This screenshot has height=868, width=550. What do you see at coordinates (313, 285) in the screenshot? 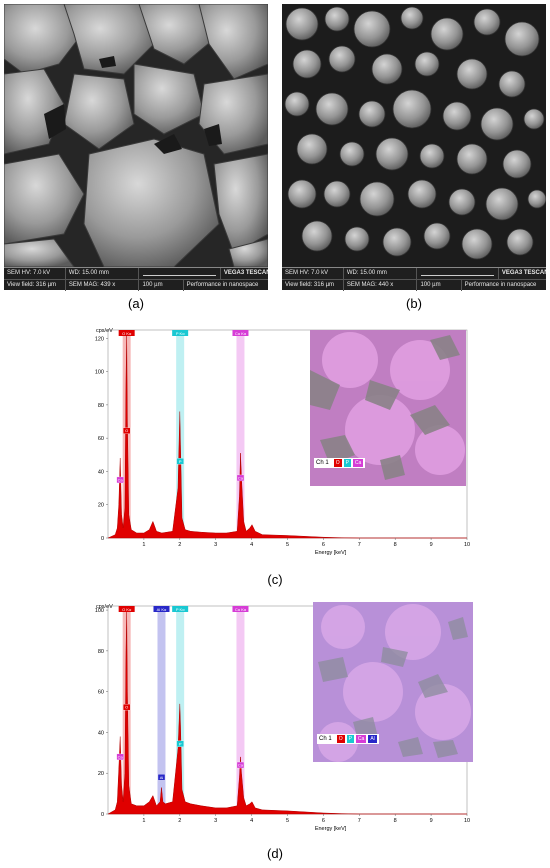
I see `sem-view-field: View field: 316 µm` at bounding box center [313, 285].